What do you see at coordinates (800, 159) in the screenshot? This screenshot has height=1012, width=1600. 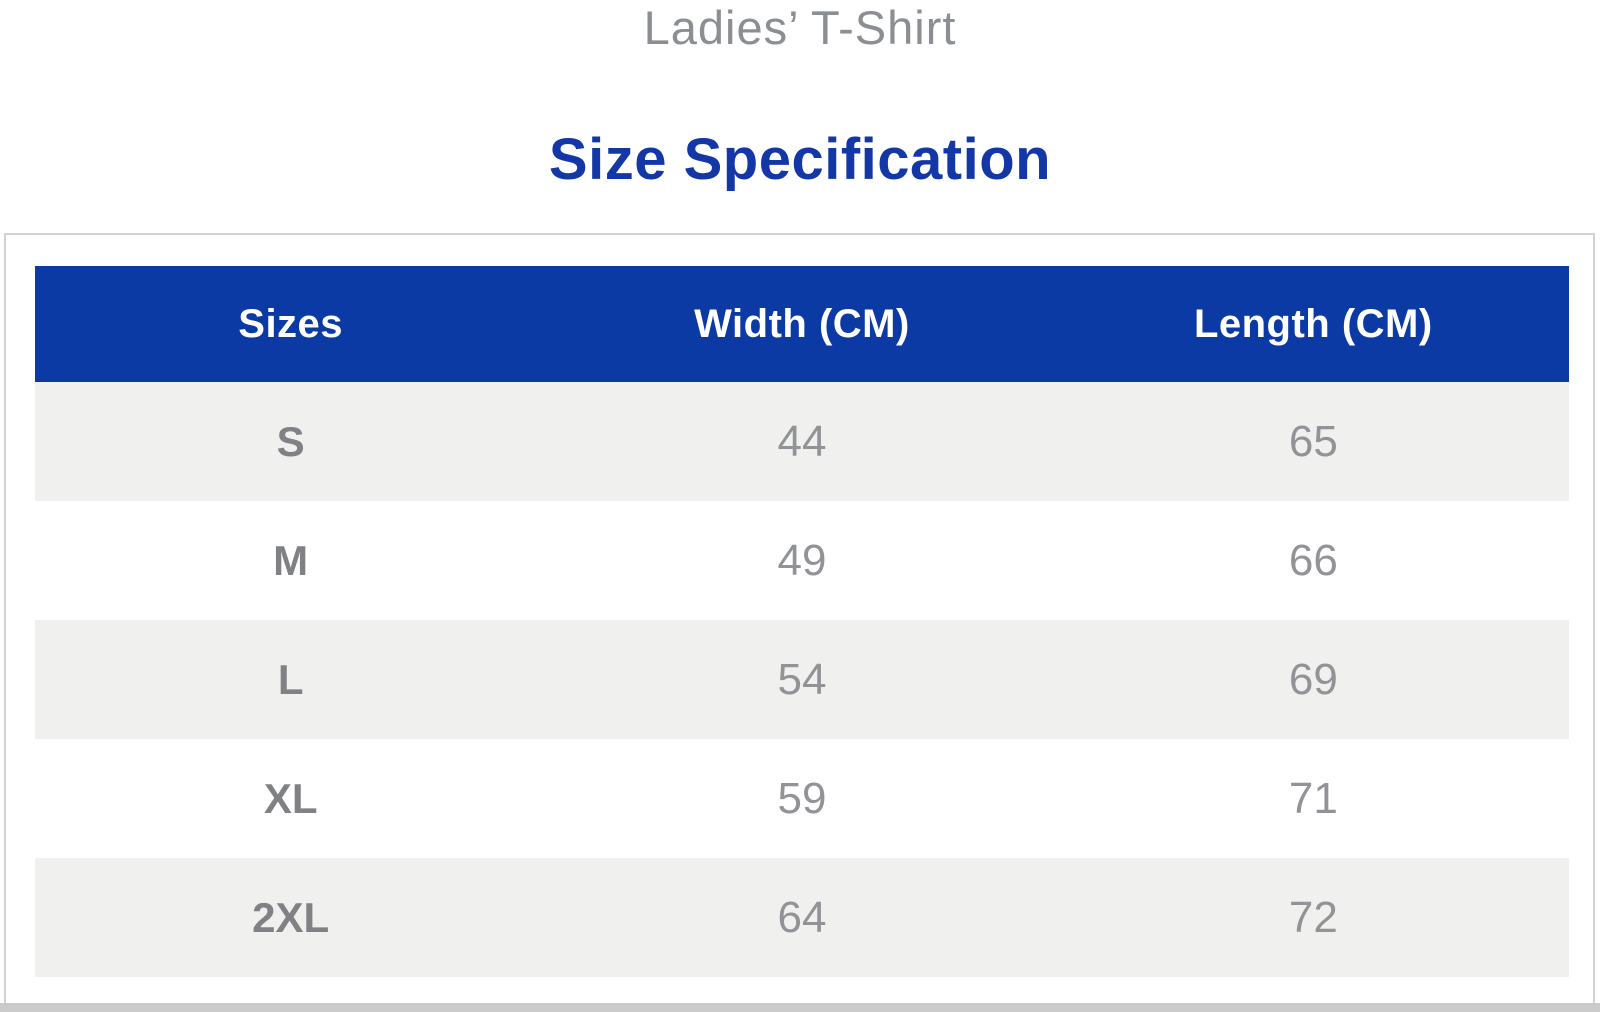 I see `section-title: Size Specification` at bounding box center [800, 159].